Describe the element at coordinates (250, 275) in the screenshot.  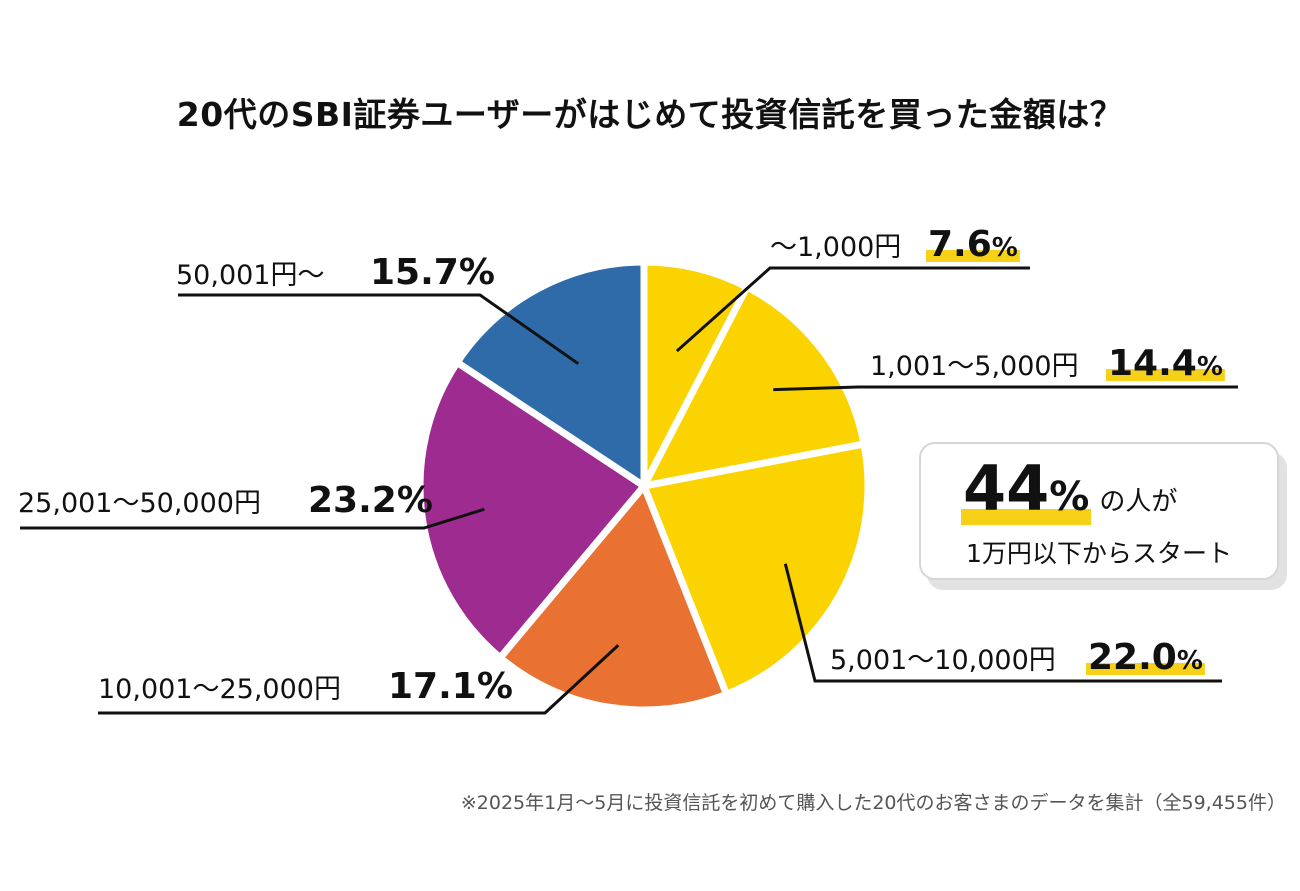
I see `slice-label-6: 50,001円～` at that location.